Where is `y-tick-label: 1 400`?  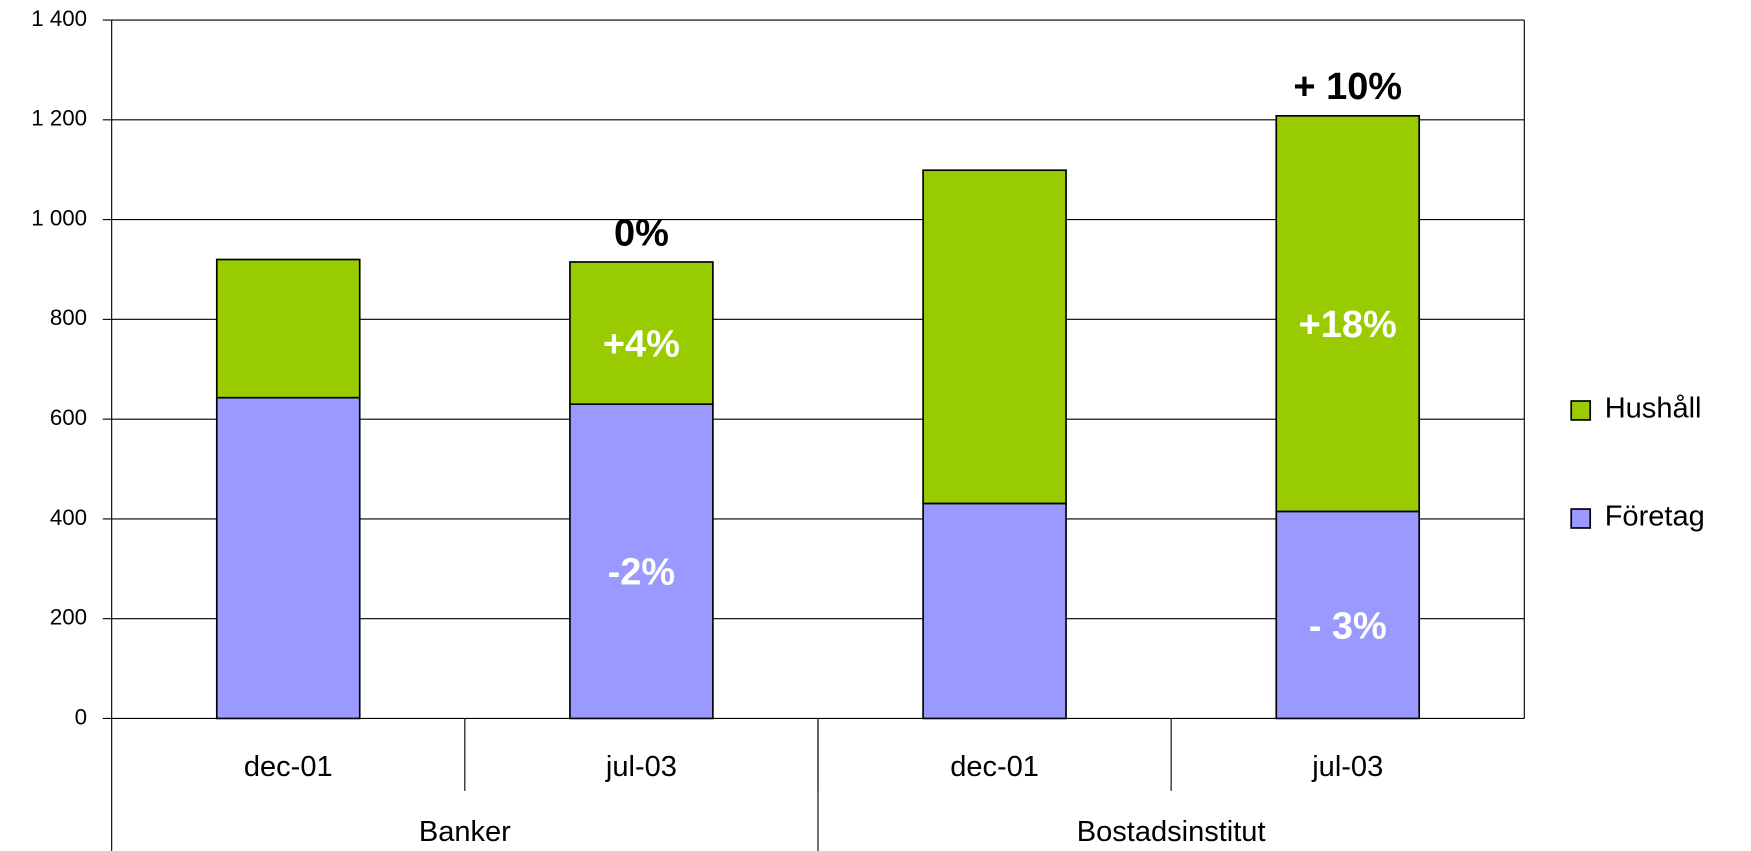 y-tick-label: 1 400 is located at coordinates (59, 18).